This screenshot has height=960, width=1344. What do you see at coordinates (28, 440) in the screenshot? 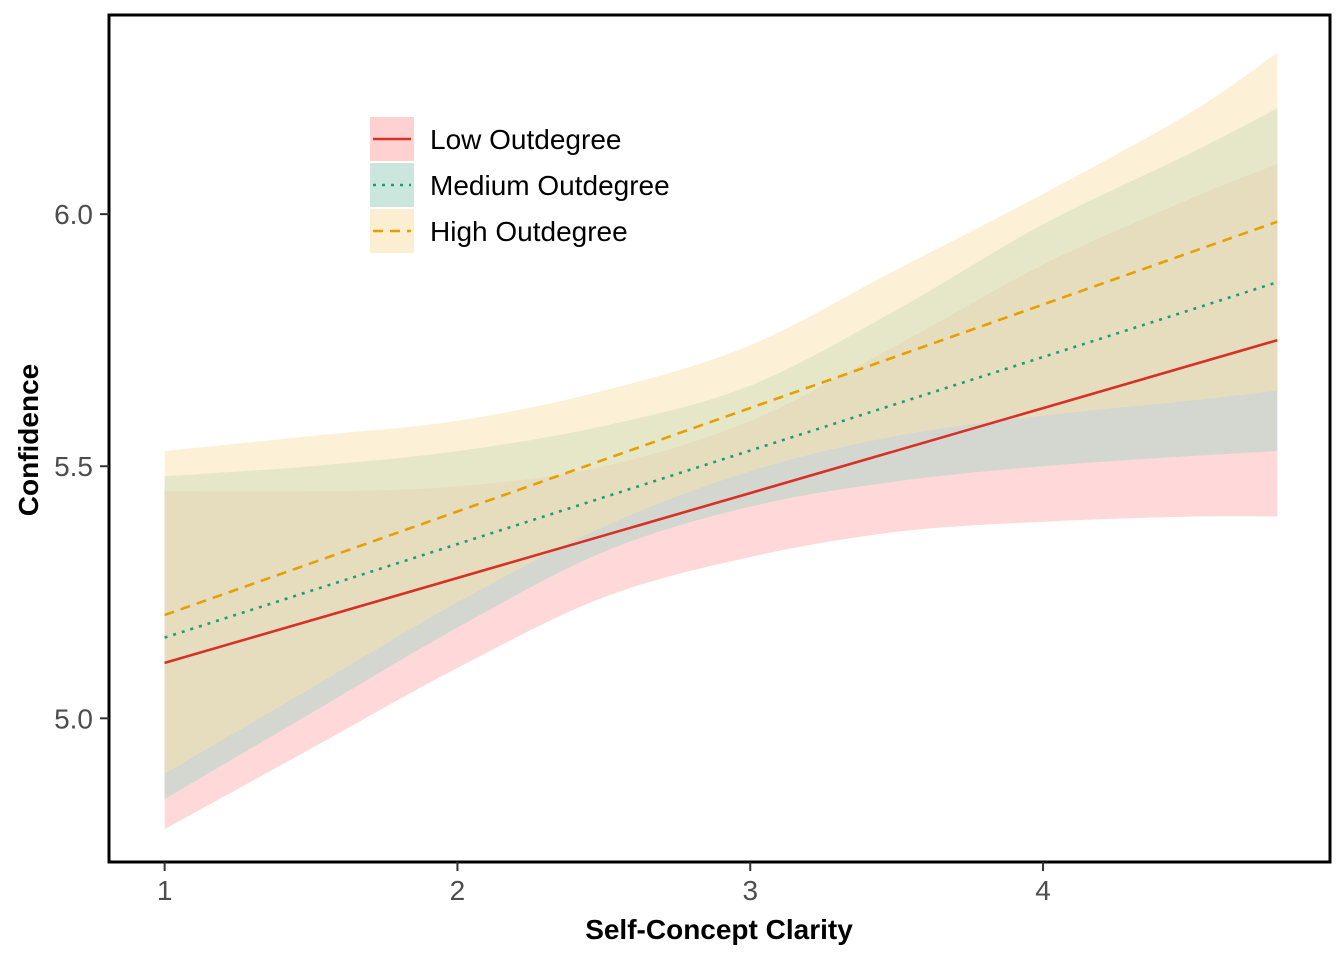
I see `y-axis-label: Confidence` at bounding box center [28, 440].